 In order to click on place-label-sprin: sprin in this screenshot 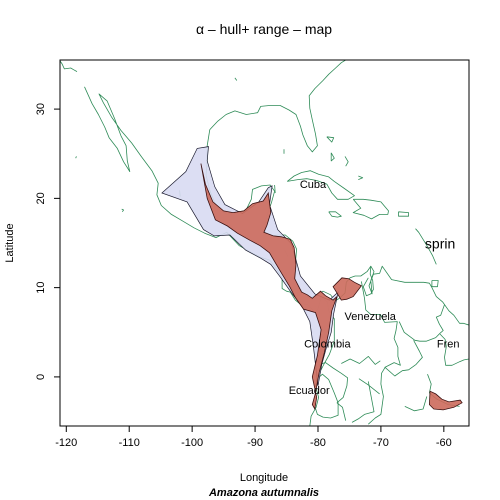, I will do `click(440, 244)`.